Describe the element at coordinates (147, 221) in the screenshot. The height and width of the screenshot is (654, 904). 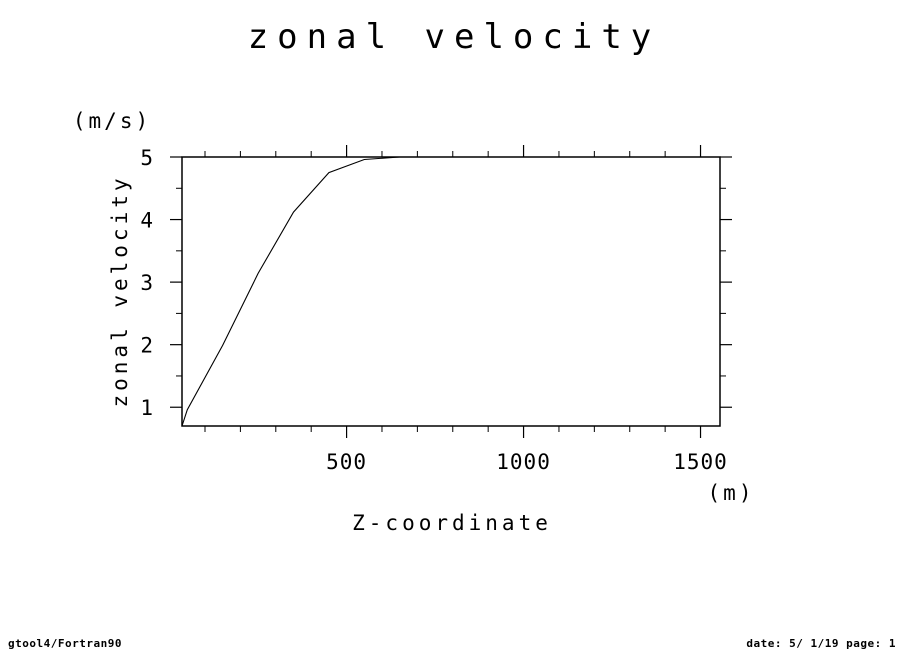
I see `y-tick-label: 4` at that location.